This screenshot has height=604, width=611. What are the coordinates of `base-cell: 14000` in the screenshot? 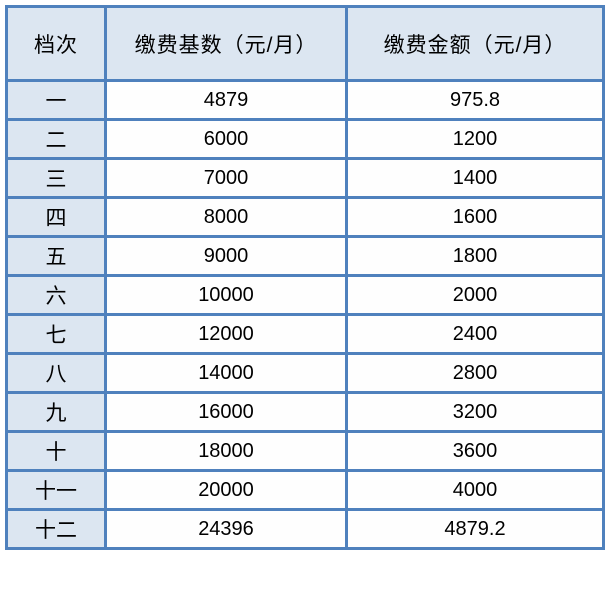 It's located at (226, 373).